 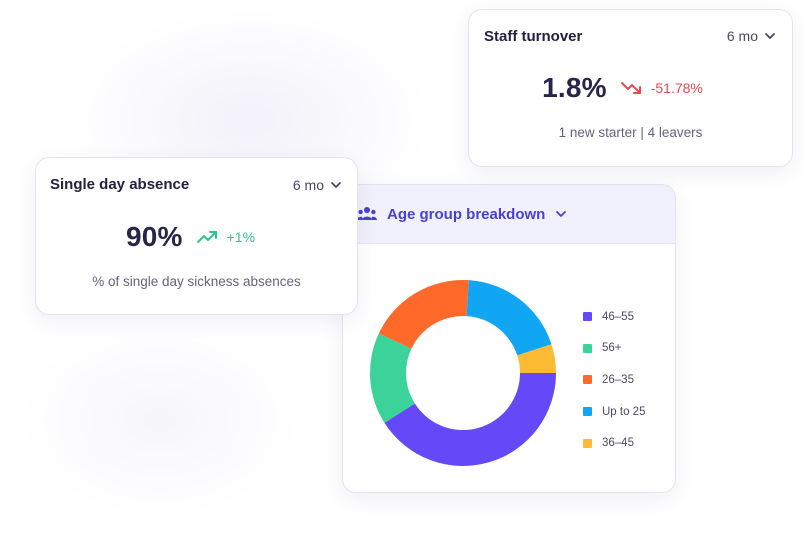 I want to click on metric-row: 1.8% -51.78%, so click(x=622, y=88).